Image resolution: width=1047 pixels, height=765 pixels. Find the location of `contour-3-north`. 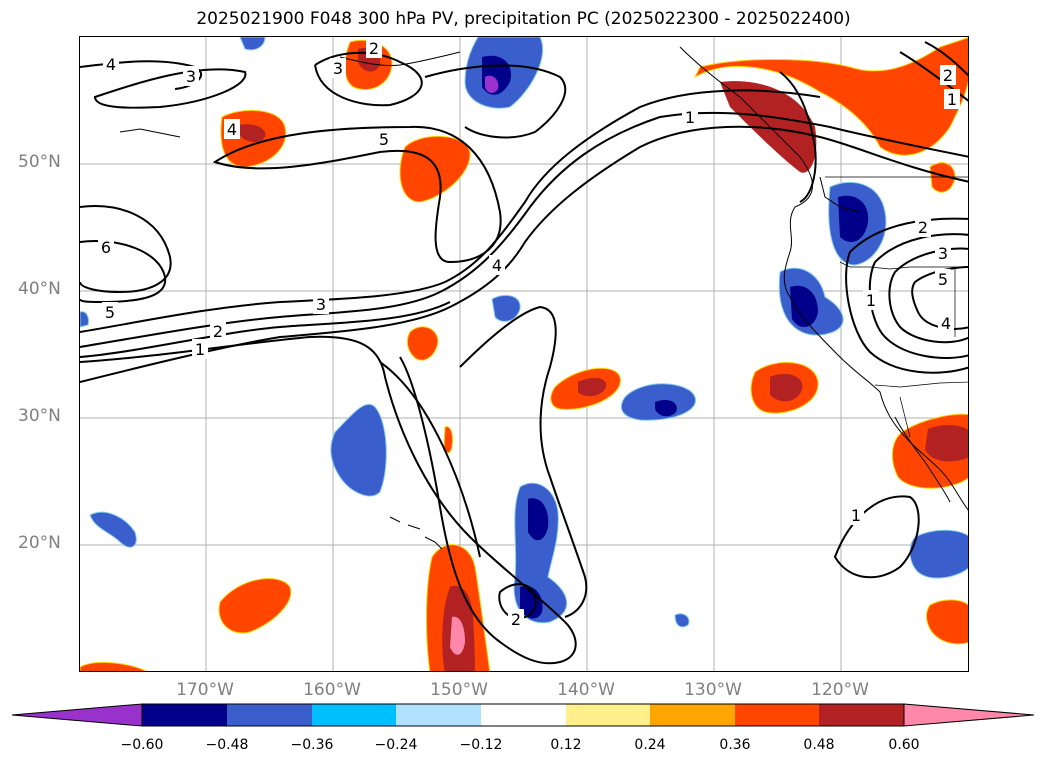

contour-3-north is located at coordinates (170, 88).